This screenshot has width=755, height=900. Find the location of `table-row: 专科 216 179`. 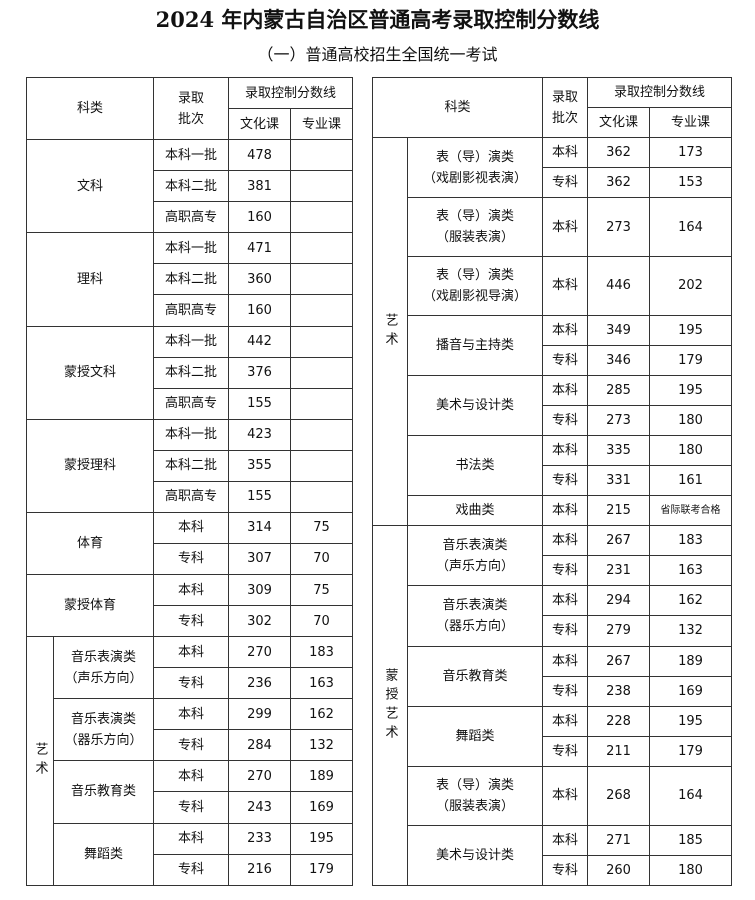

table-row: 专科 216 179 is located at coordinates (190, 870).